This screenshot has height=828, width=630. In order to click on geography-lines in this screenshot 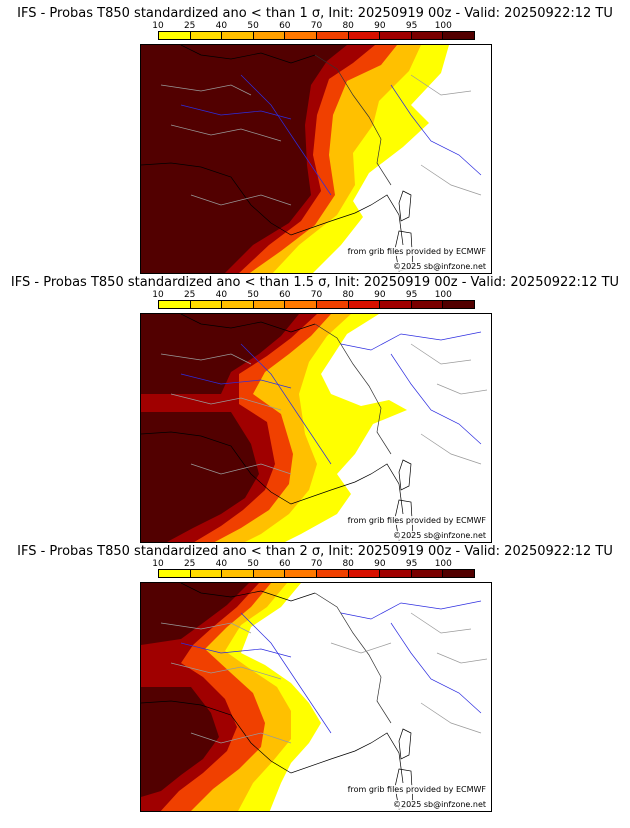, I will do `click(311, 158)`.